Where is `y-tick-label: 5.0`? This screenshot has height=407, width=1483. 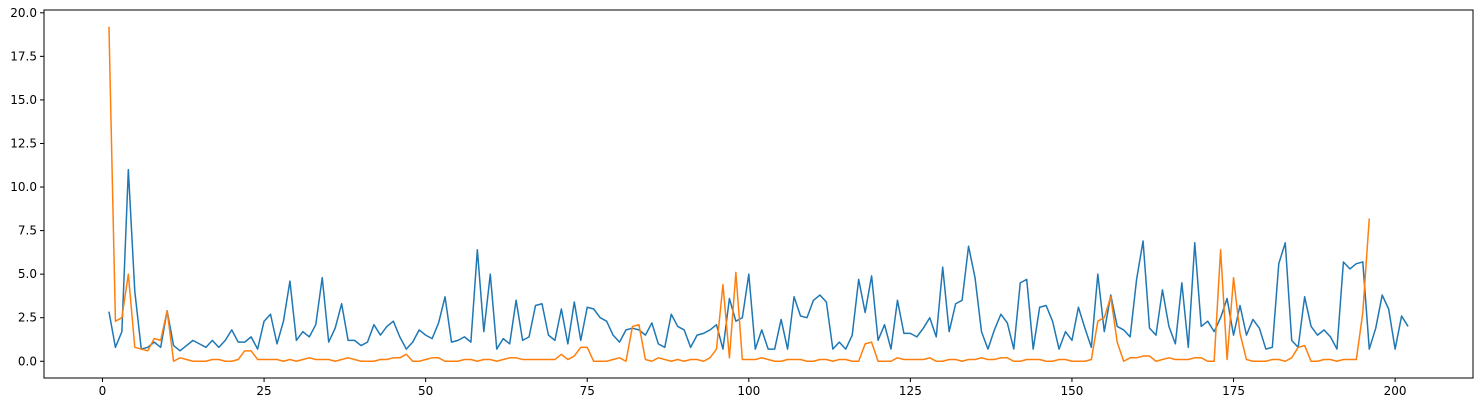 y-tick-label: 5.0 is located at coordinates (27, 274).